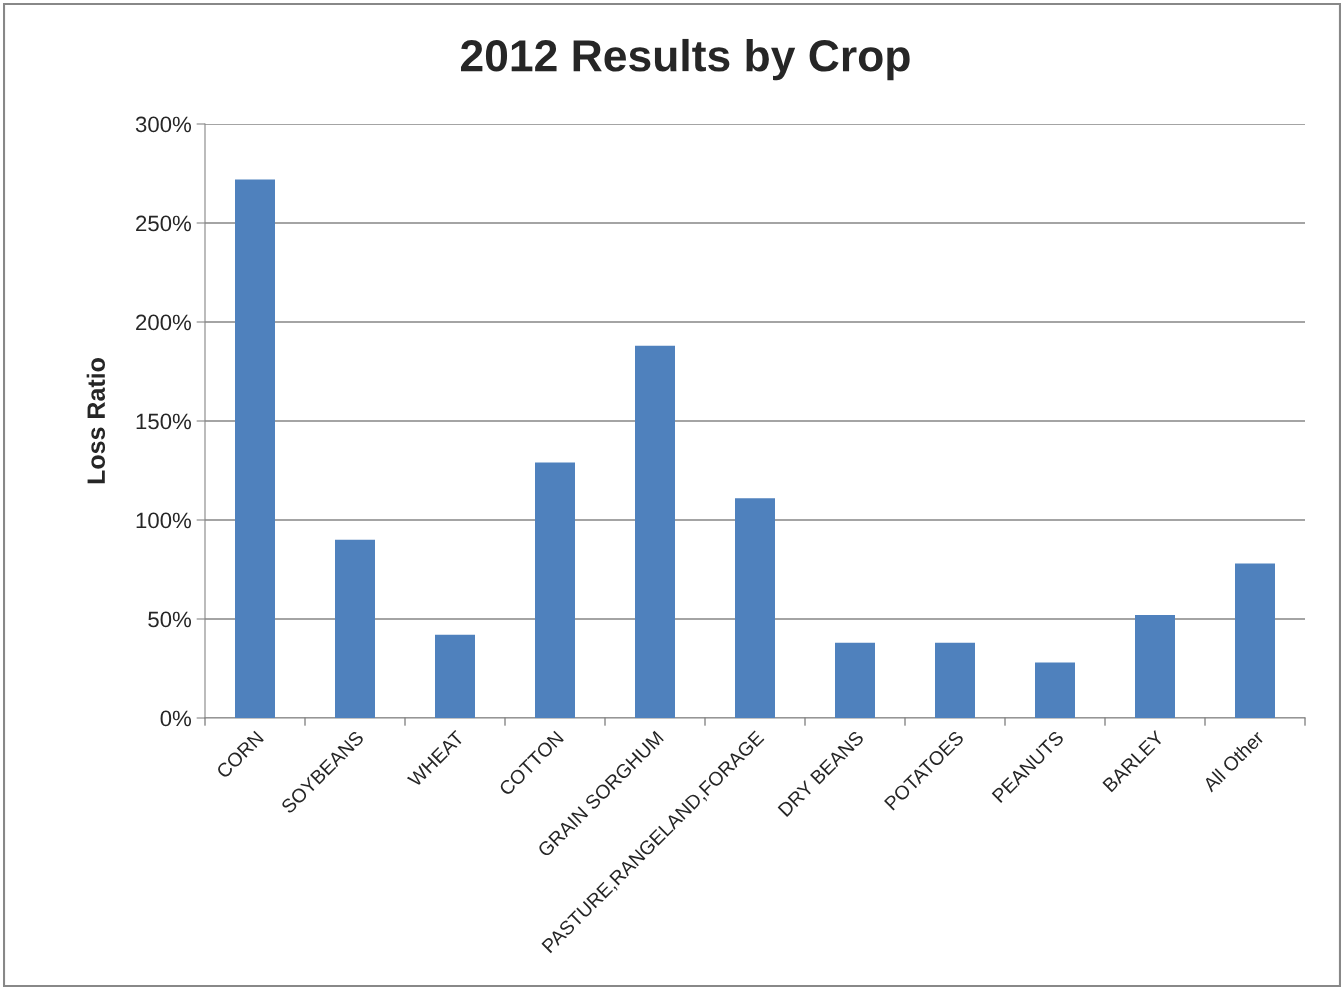 This screenshot has width=1344, height=994. I want to click on y-tick-label: 250%, so click(164, 223).